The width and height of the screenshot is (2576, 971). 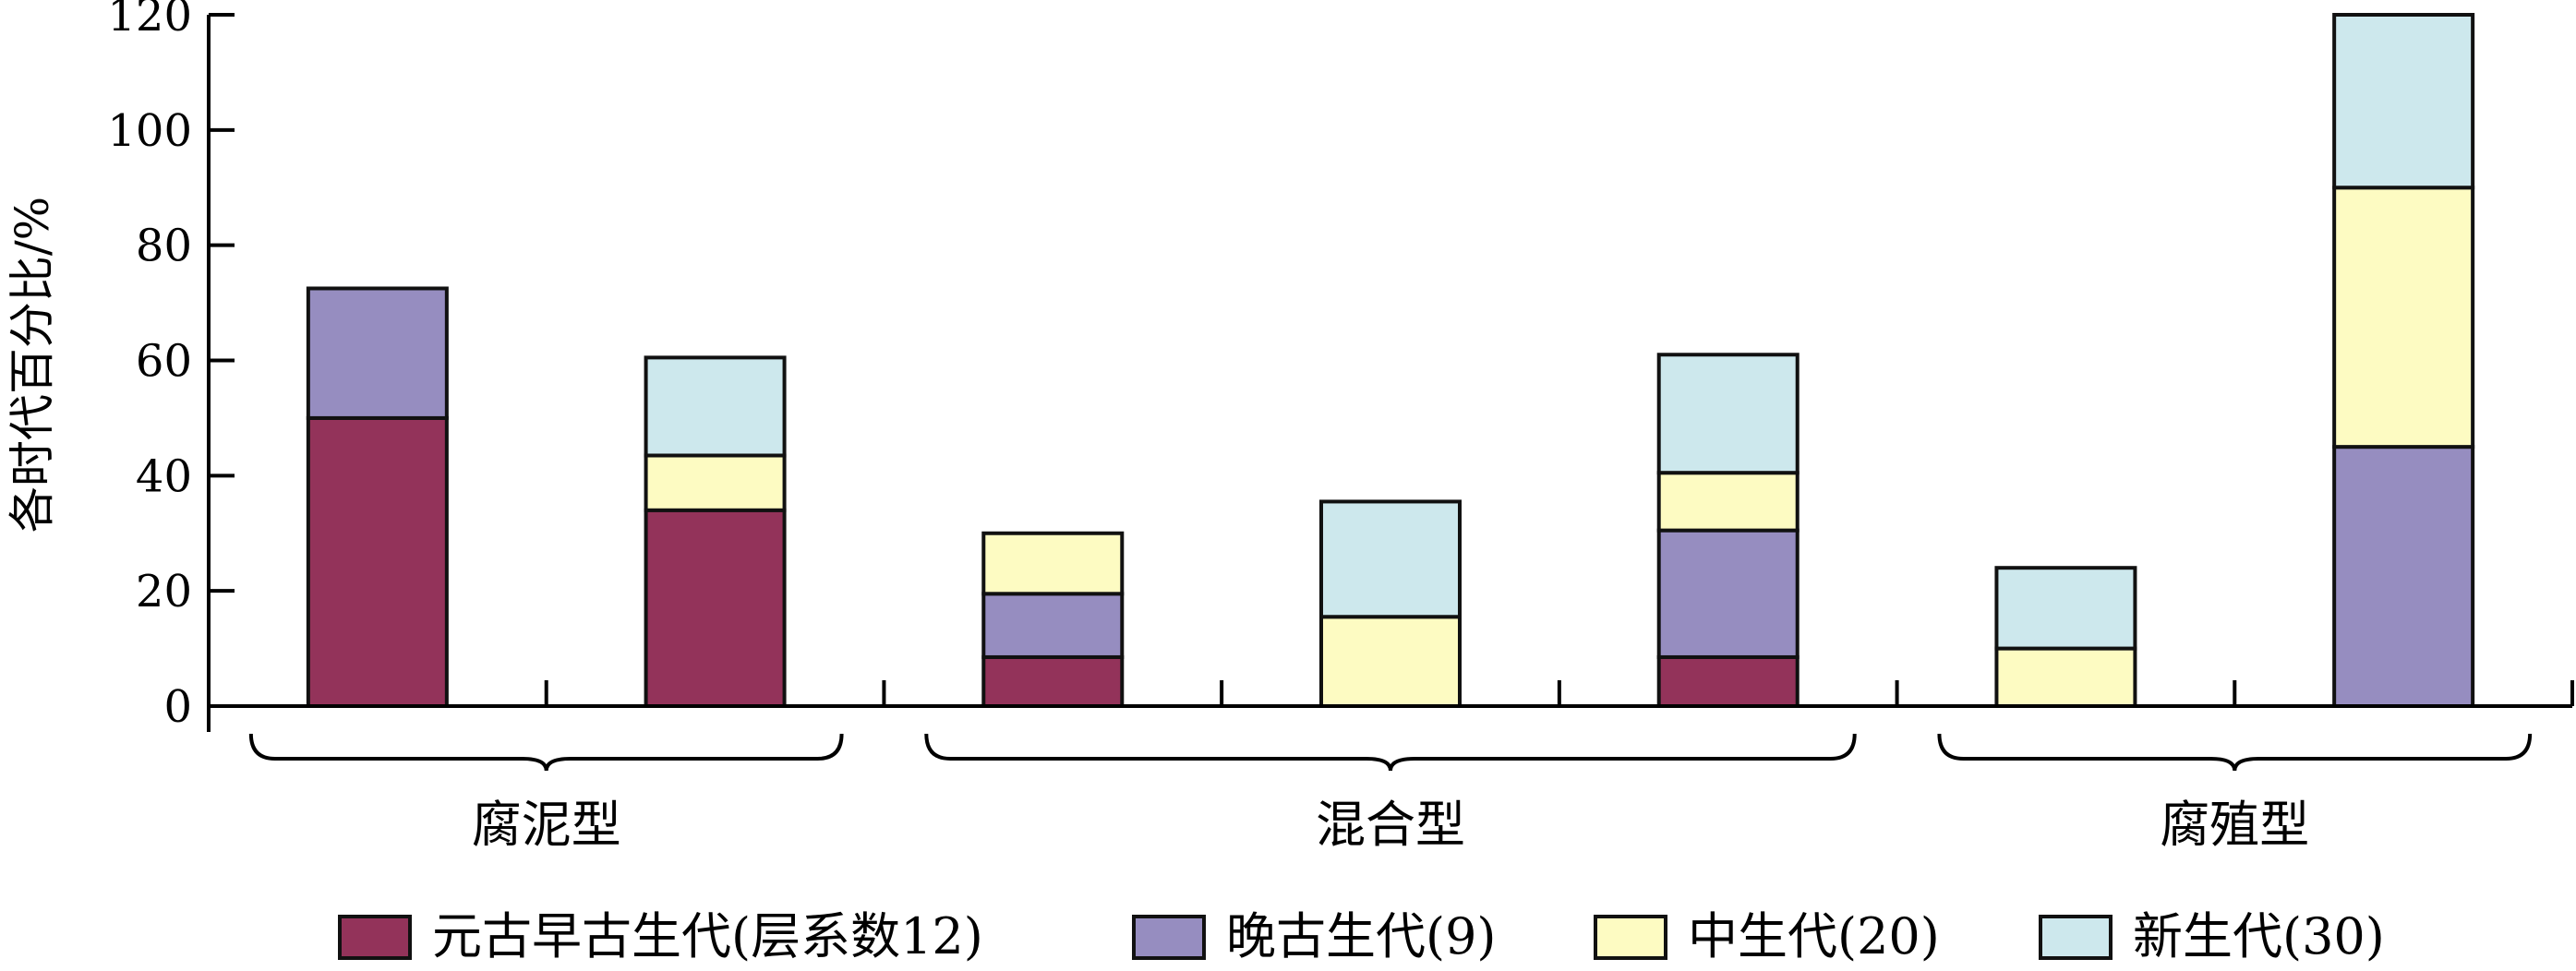 What do you see at coordinates (149, 21) in the screenshot?
I see `y-tick-label: 120` at bounding box center [149, 21].